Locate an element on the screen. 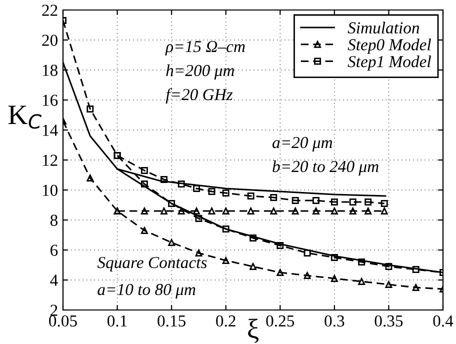  x-tick-label: 0.2 is located at coordinates (226, 321).